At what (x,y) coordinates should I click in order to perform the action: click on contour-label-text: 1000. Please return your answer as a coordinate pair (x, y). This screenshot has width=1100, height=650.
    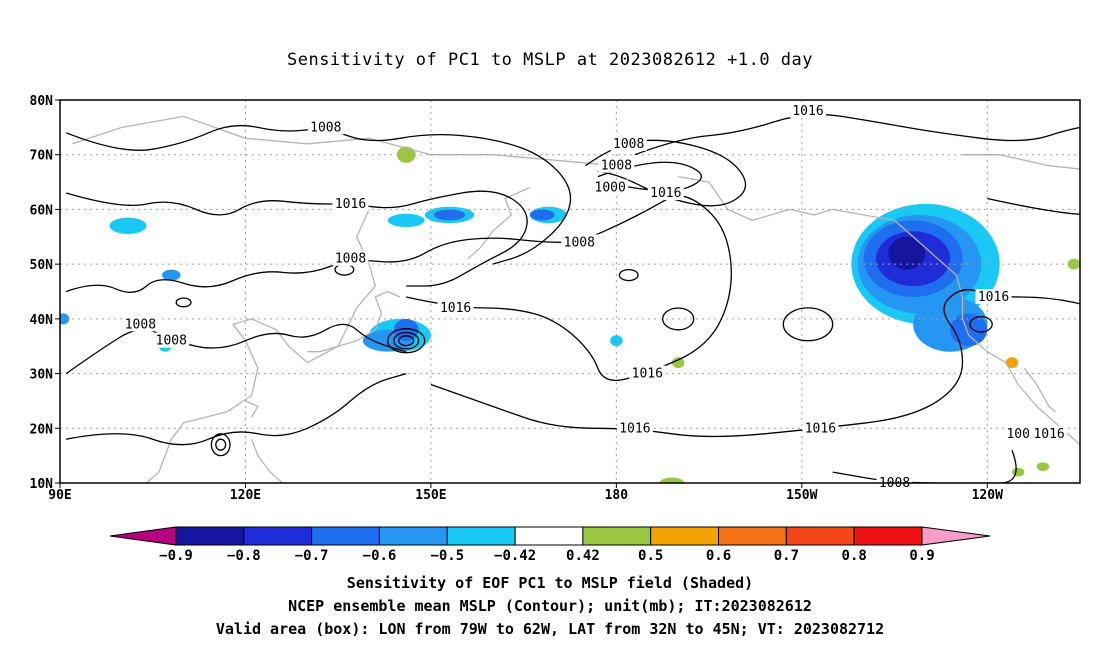
    Looking at the image, I should click on (610, 188).